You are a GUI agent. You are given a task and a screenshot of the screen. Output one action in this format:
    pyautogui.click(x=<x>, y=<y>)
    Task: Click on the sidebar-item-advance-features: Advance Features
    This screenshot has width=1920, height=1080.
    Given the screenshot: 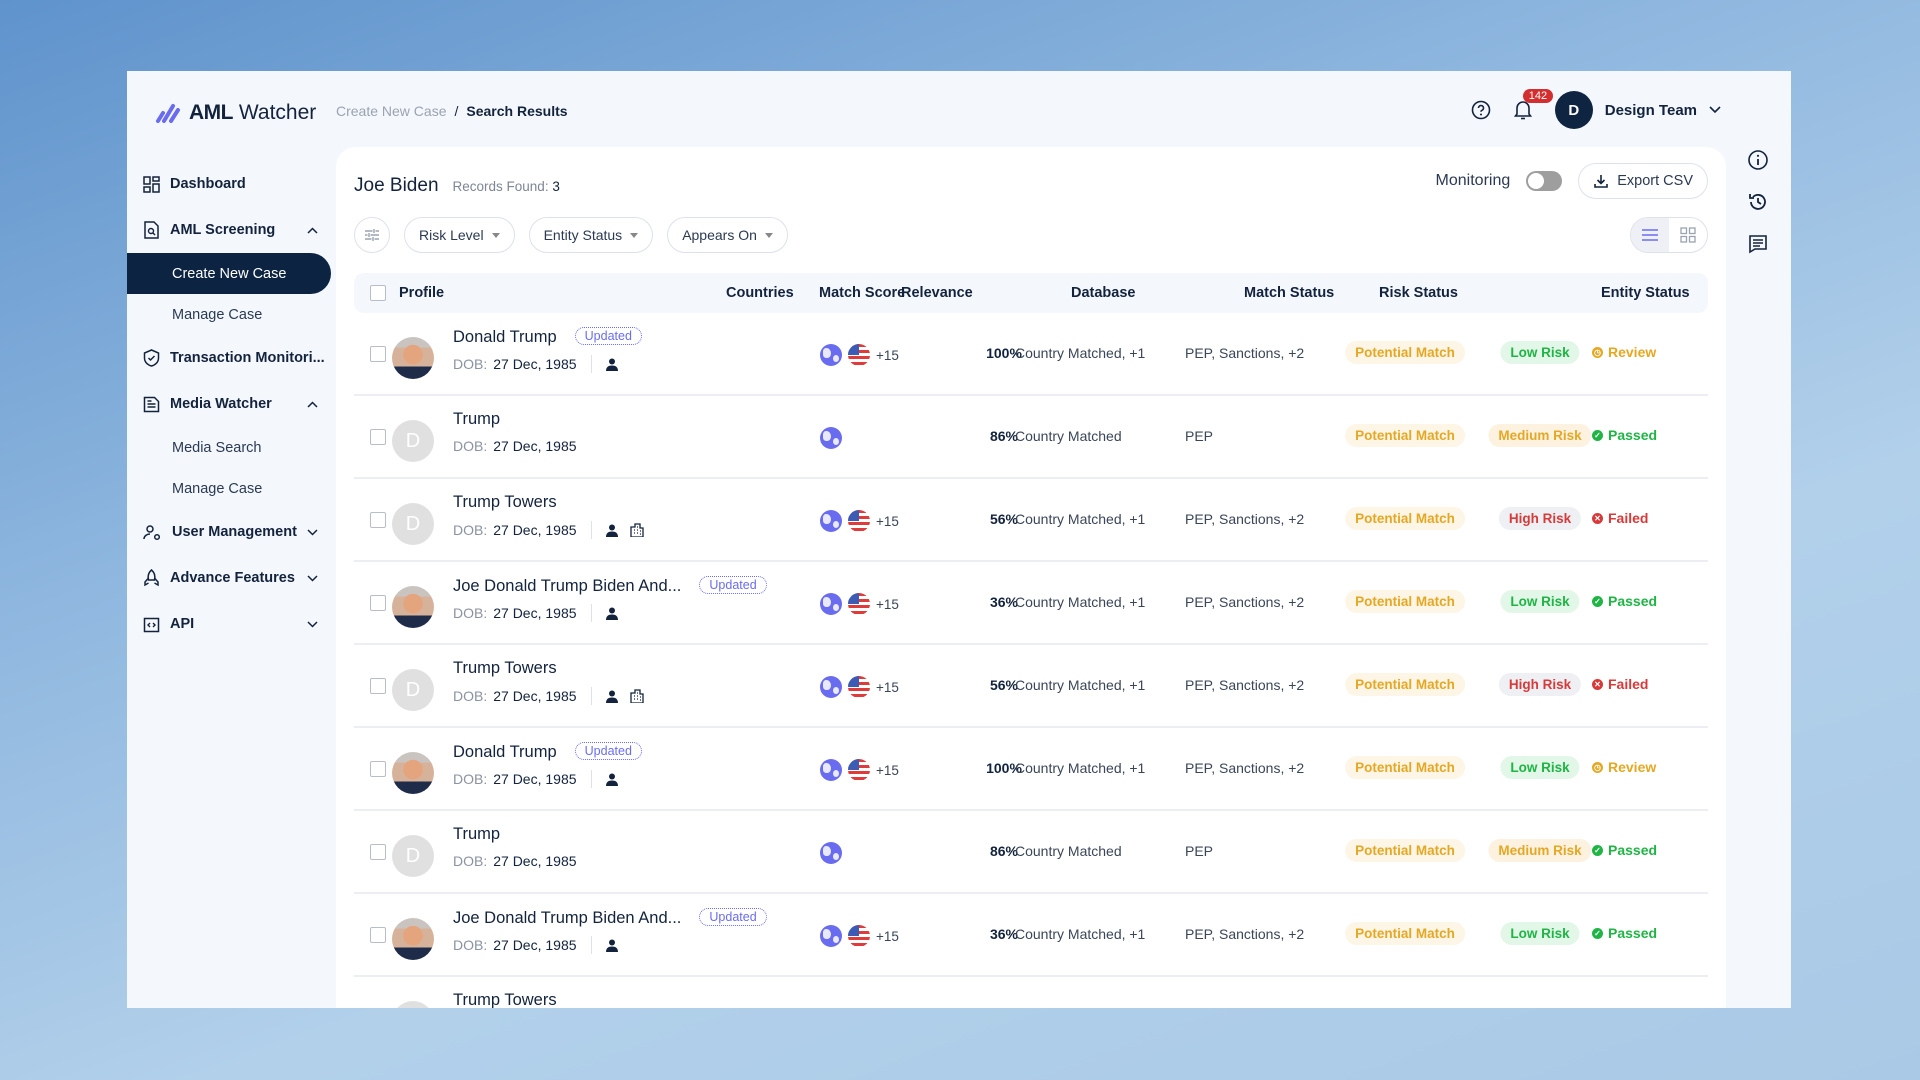 What is the action you would take?
    pyautogui.click(x=229, y=578)
    